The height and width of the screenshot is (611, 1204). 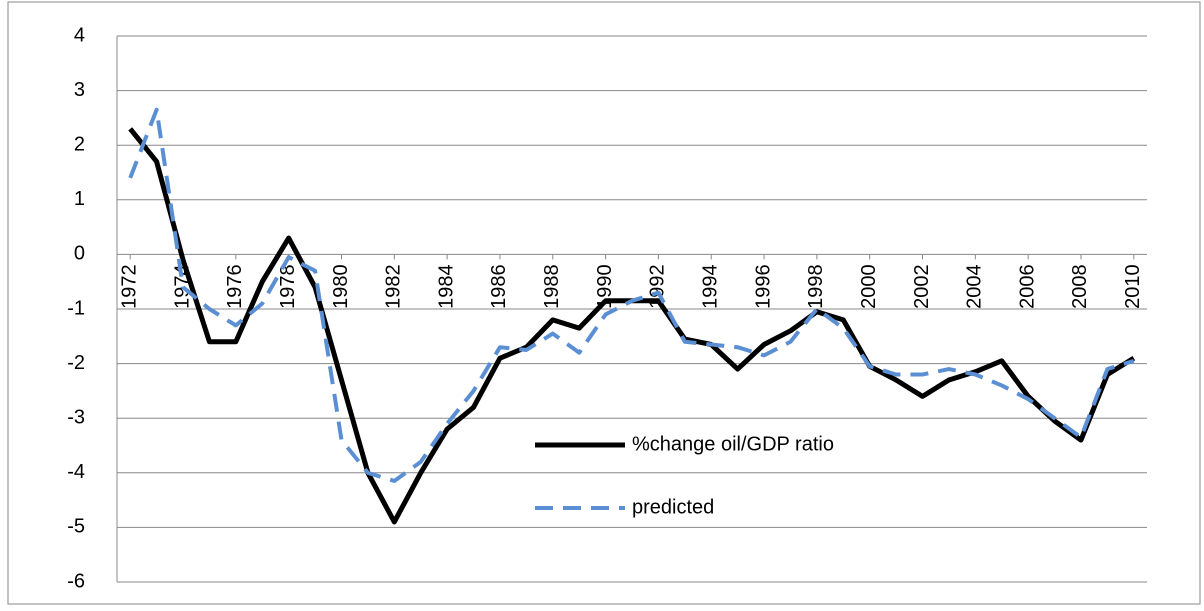 What do you see at coordinates (922, 286) in the screenshot?
I see `x-tick-label: 2002` at bounding box center [922, 286].